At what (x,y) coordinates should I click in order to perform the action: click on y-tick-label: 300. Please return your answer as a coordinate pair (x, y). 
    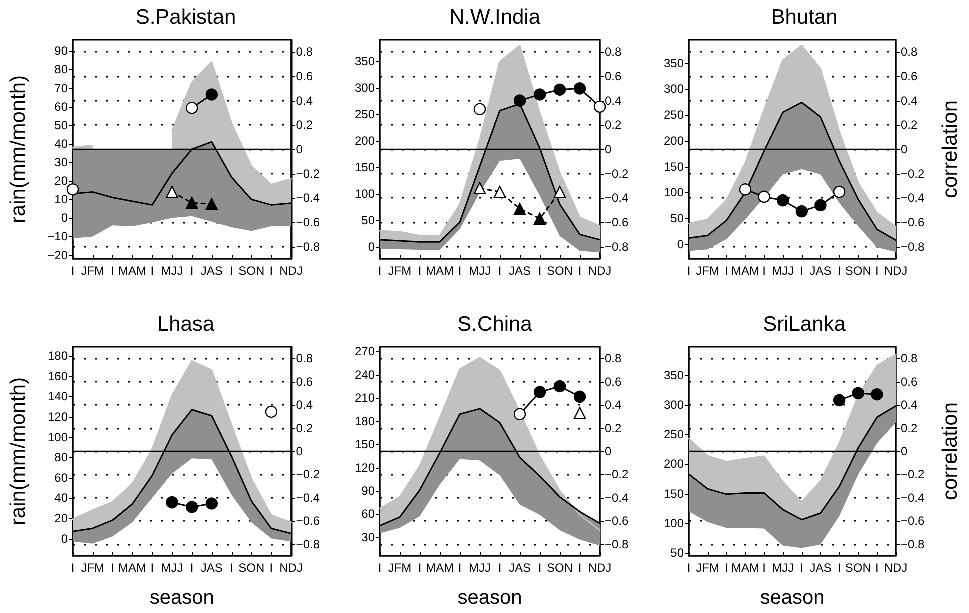
    Looking at the image, I should click on (674, 89).